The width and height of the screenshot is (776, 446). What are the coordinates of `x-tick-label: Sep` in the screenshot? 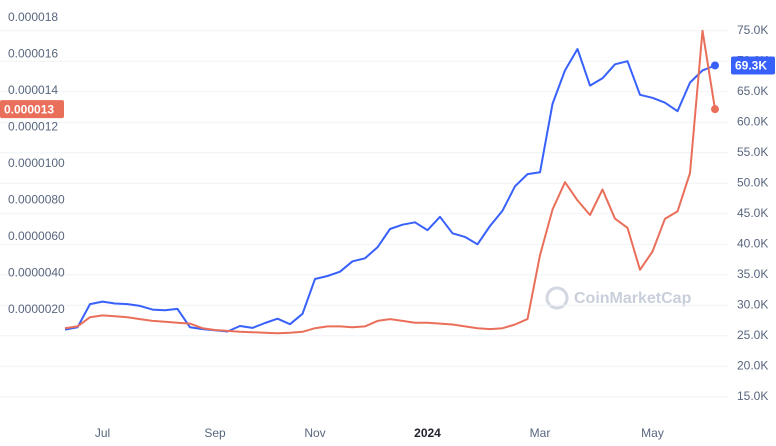 It's located at (215, 433).